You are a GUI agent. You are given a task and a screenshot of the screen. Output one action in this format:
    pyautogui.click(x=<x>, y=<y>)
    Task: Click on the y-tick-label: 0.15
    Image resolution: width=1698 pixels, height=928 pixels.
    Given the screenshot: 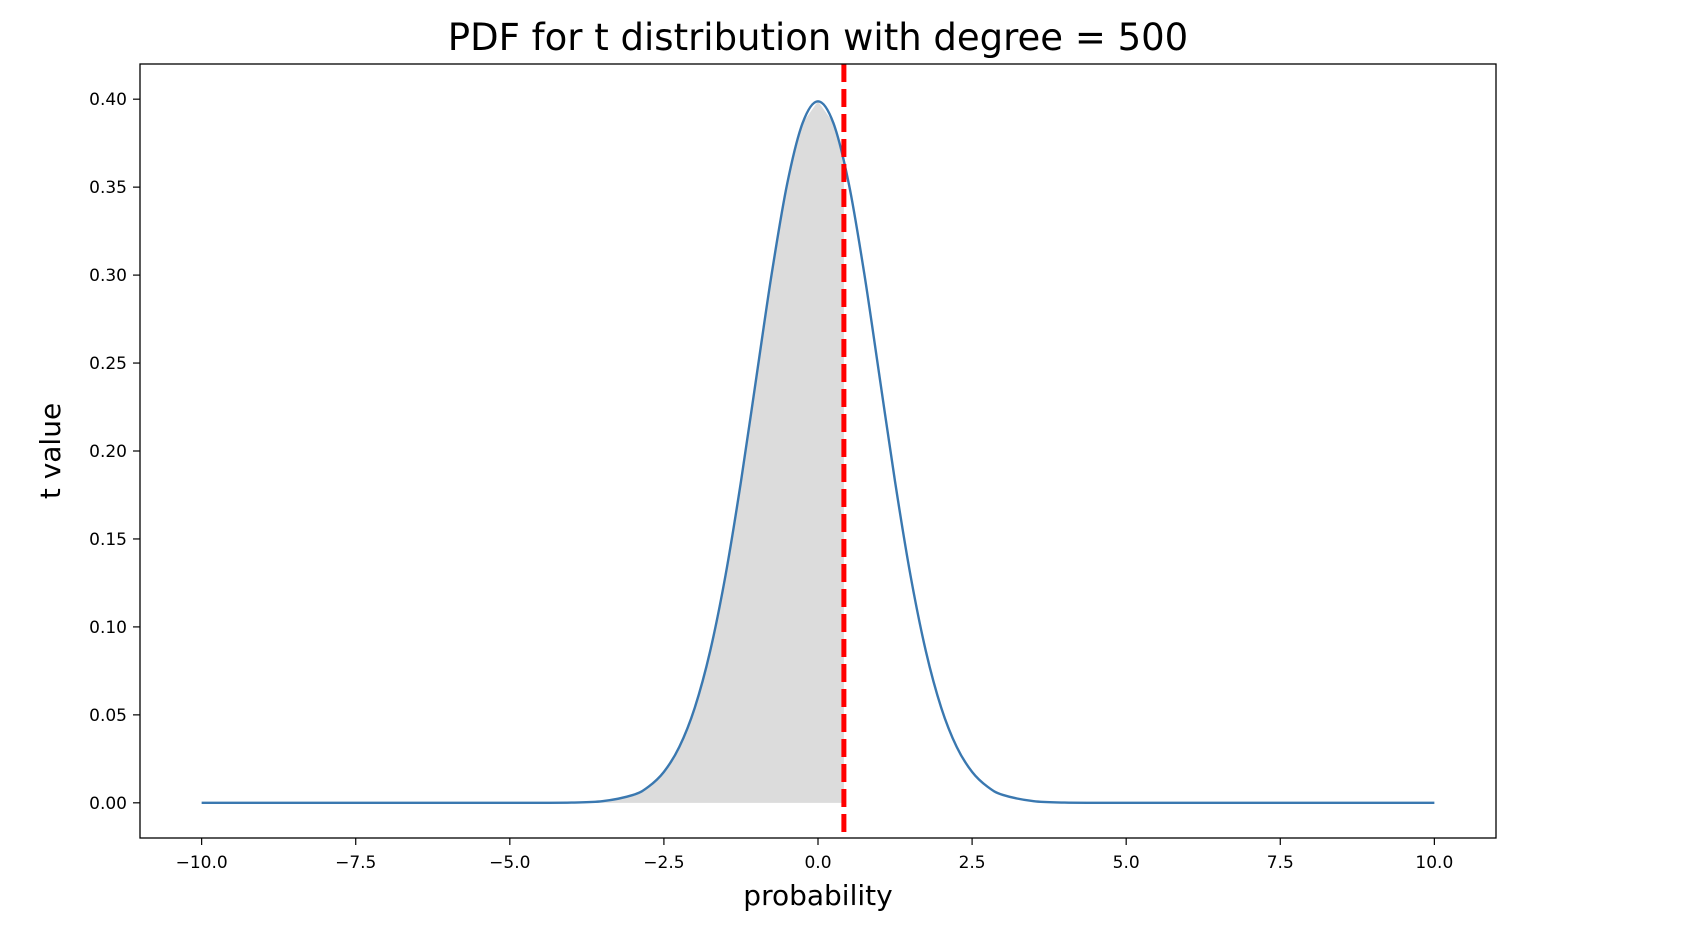 What is the action you would take?
    pyautogui.click(x=108, y=540)
    